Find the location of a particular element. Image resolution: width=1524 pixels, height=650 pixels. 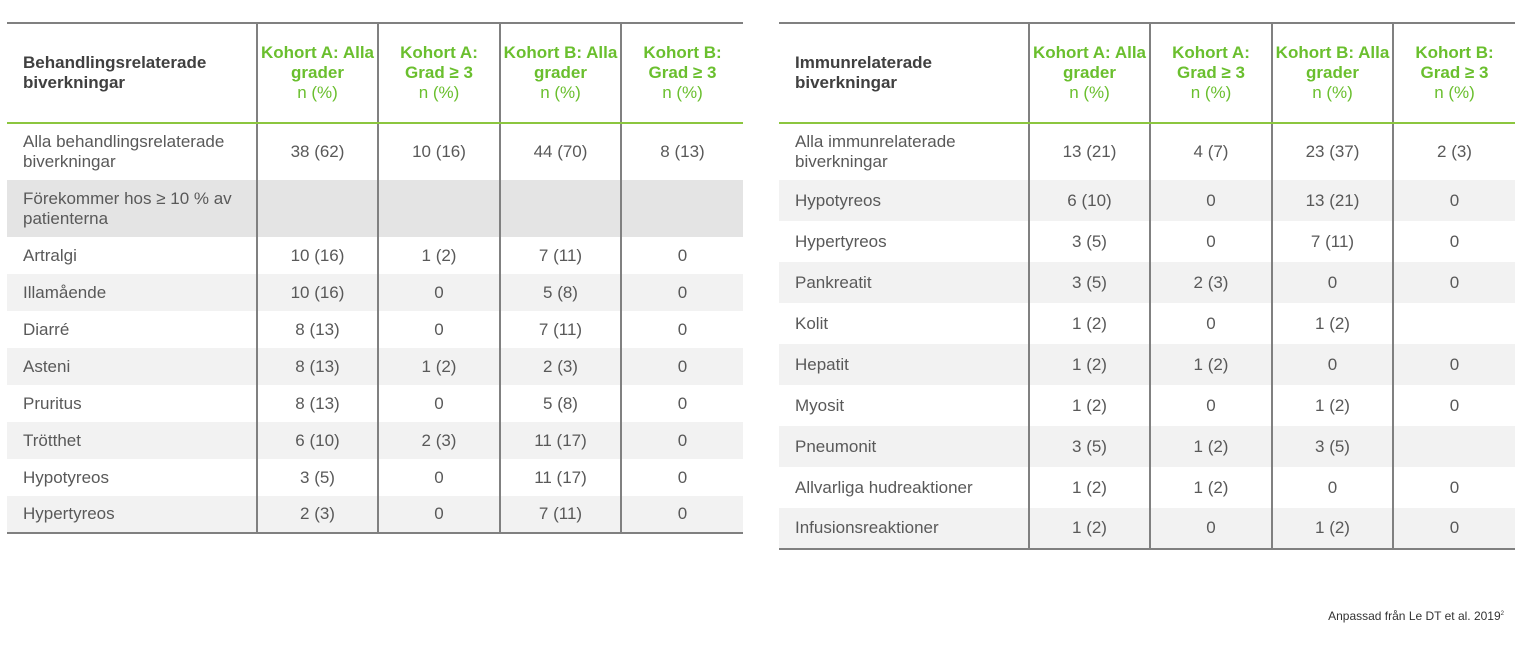

row-label: Pruritus is located at coordinates (52, 403).